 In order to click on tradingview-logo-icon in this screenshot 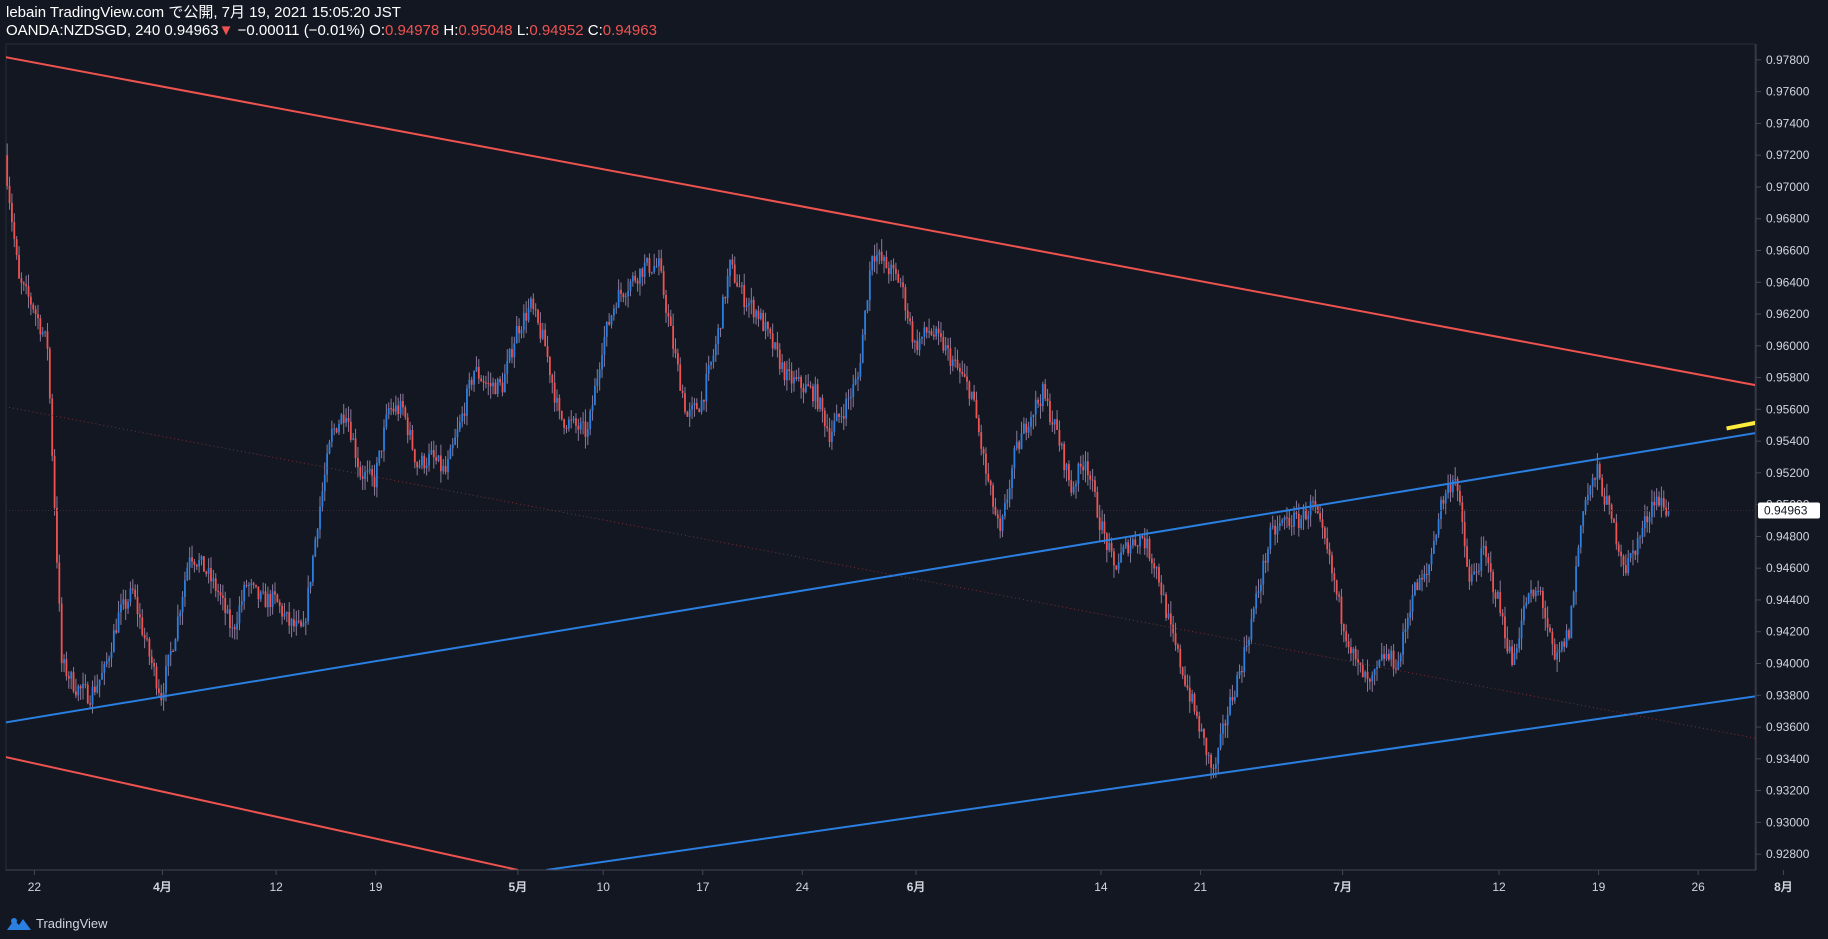, I will do `click(19, 924)`.